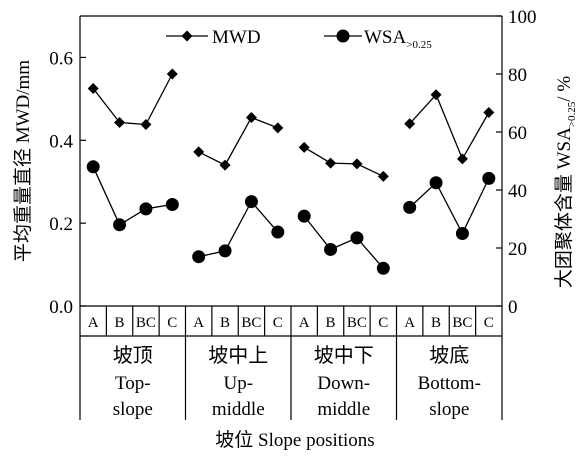 The height and width of the screenshot is (456, 585). What do you see at coordinates (61, 307) in the screenshot?
I see `left-tick-label: 0.0` at bounding box center [61, 307].